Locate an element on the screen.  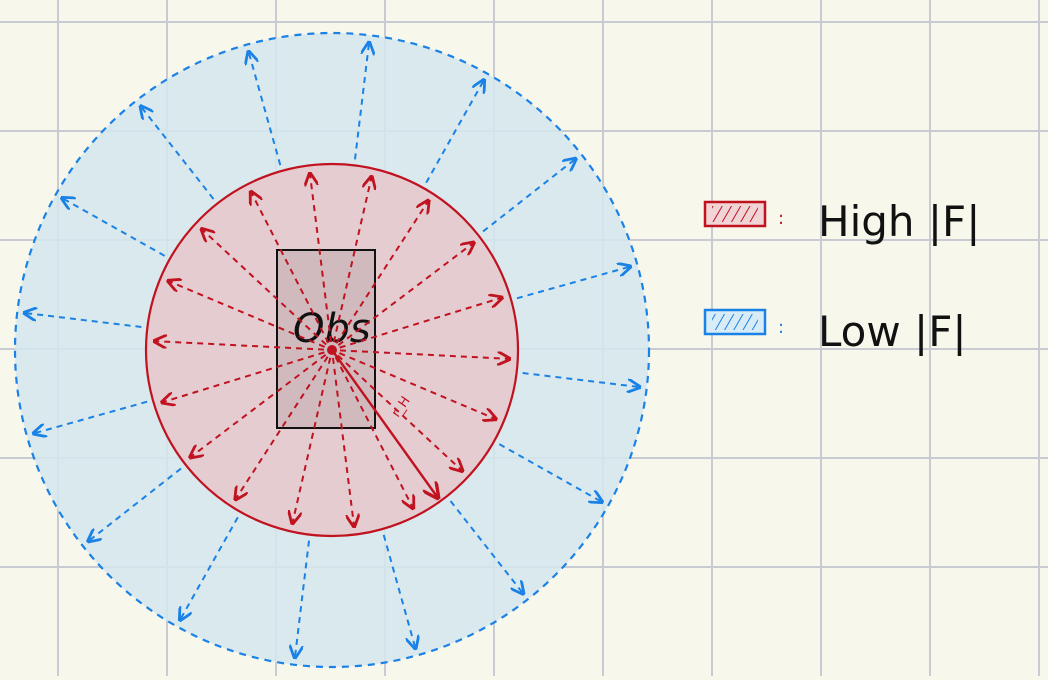
legend-swatch-low-hatch is located at coordinates (735, 322).